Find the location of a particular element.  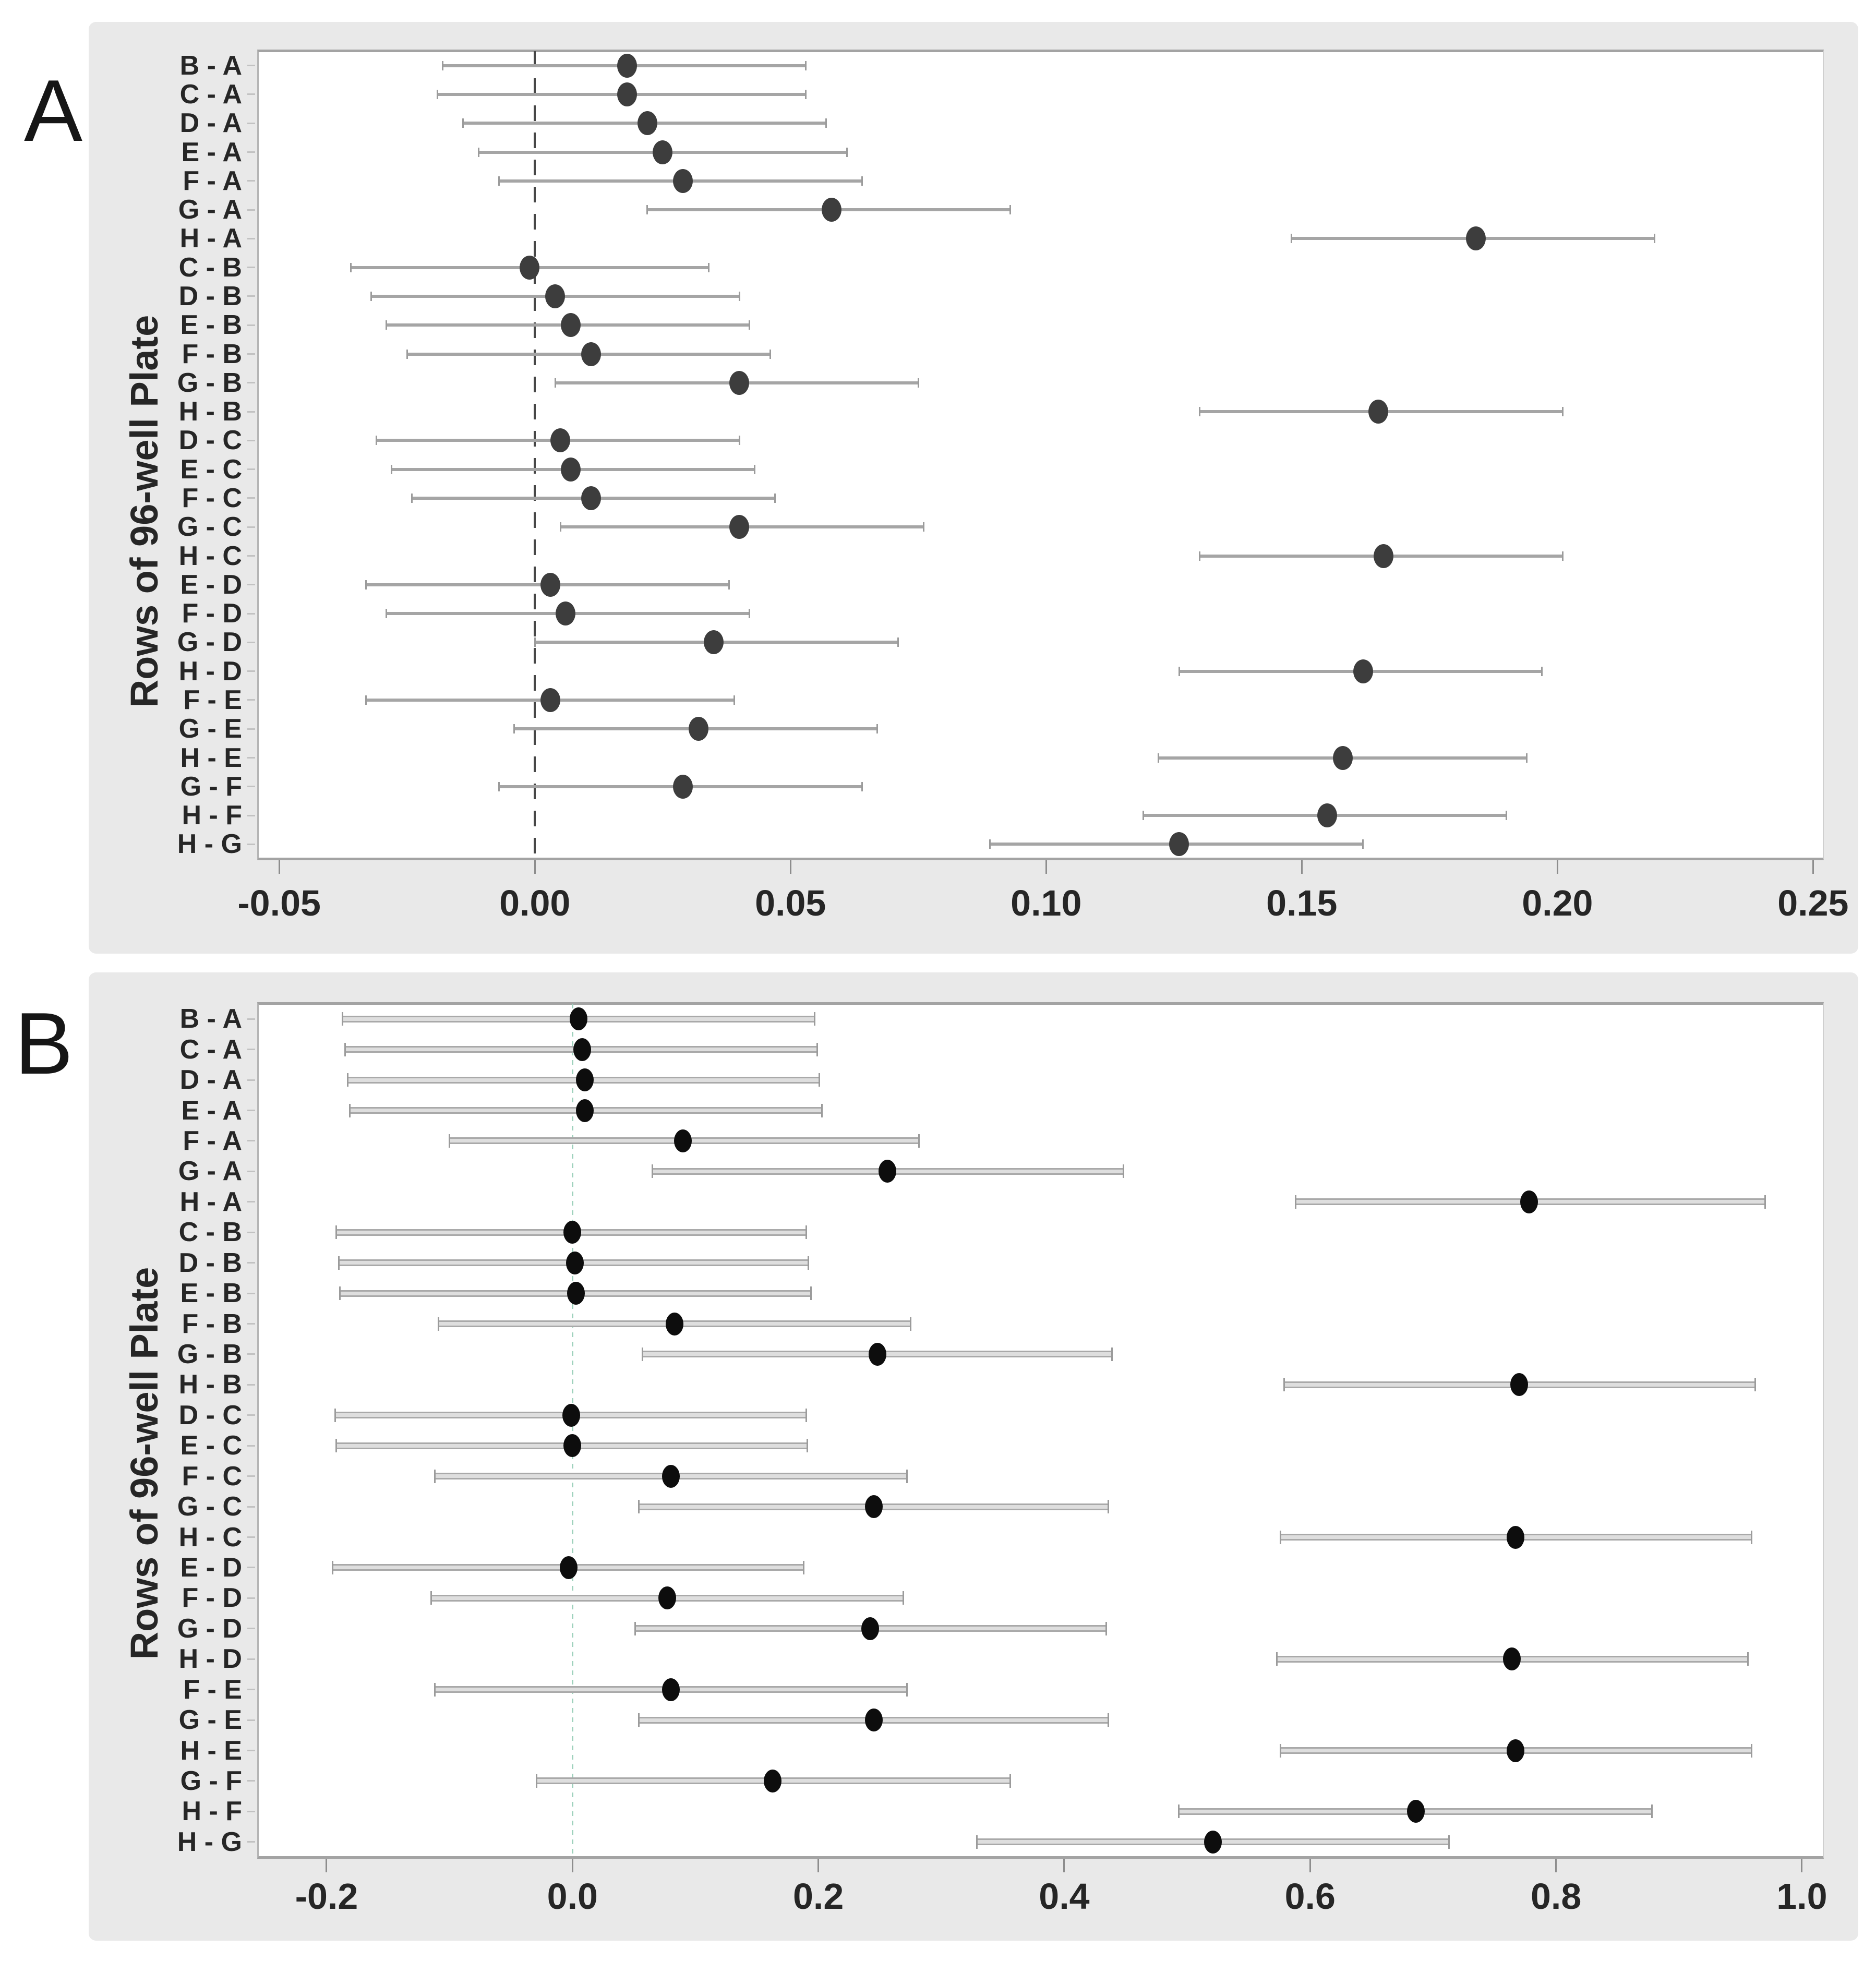

panel-a-y-axis-title: Rows of 96-well Plate is located at coordinates (144, 512).